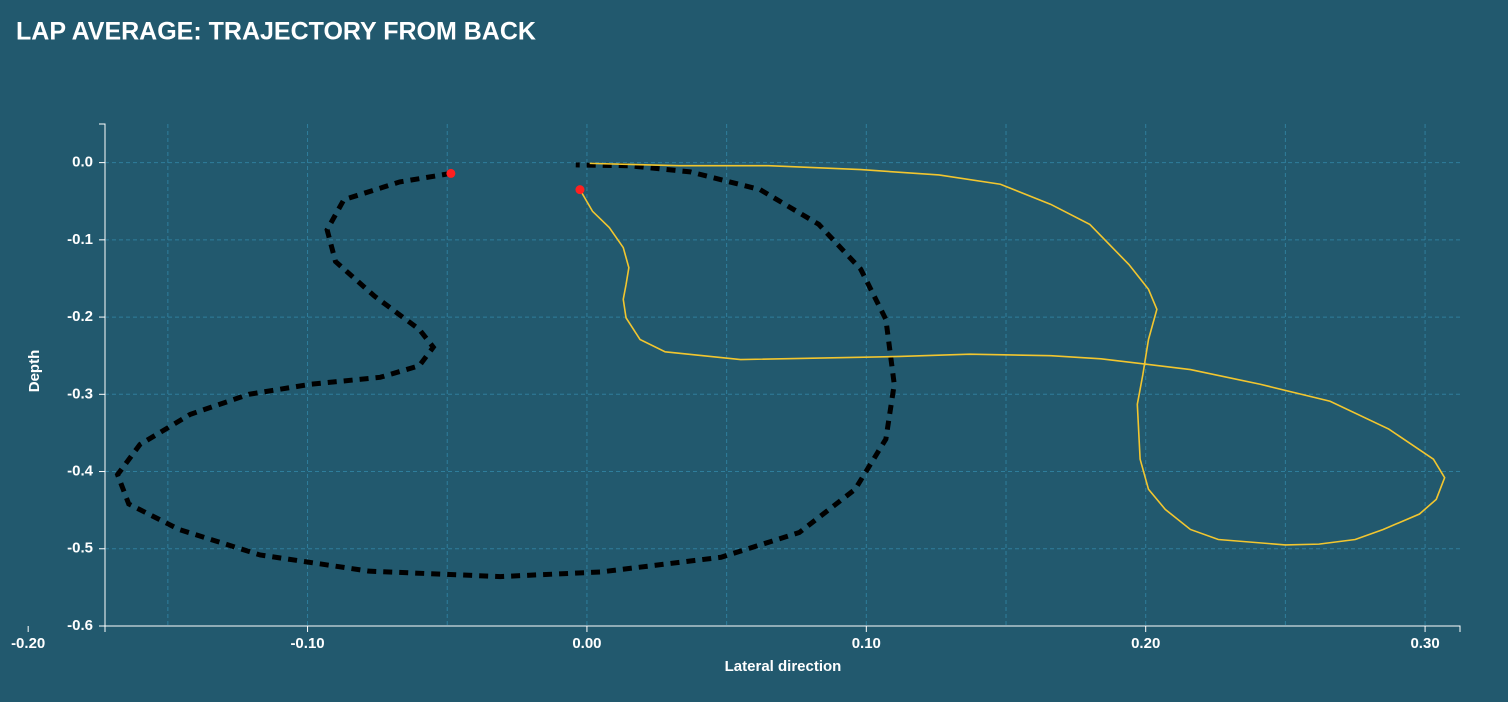  Describe the element at coordinates (34, 371) in the screenshot. I see `y-axis-label: Depth` at that location.